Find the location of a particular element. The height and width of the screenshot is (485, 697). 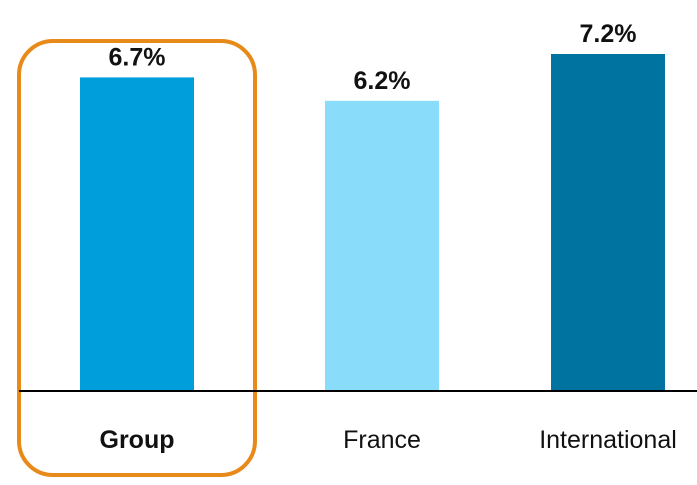

value-label-international: 7.2% is located at coordinates (608, 34).